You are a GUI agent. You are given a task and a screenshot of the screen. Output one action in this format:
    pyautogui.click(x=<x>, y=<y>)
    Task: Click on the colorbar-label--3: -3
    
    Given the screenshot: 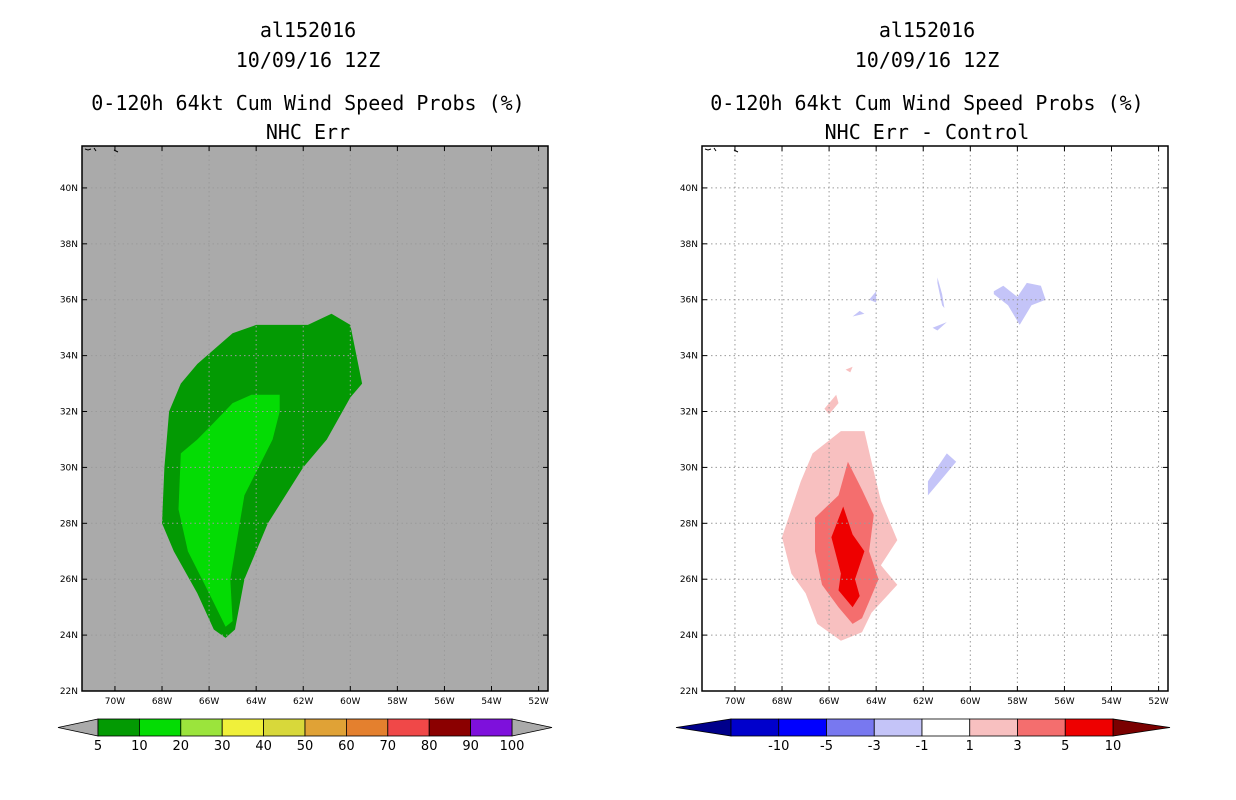 What is the action you would take?
    pyautogui.click(x=874, y=746)
    